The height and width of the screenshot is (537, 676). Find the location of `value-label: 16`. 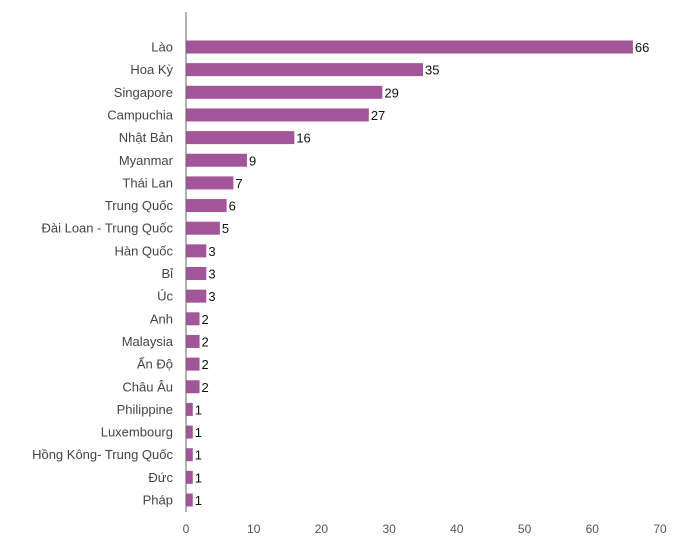

value-label: 16 is located at coordinates (303, 138).